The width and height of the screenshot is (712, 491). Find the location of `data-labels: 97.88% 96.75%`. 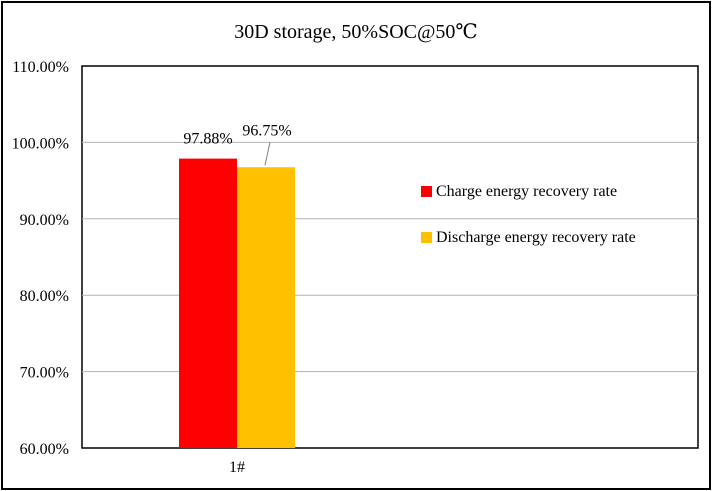

data-labels: 97.88% 96.75% is located at coordinates (237, 144).